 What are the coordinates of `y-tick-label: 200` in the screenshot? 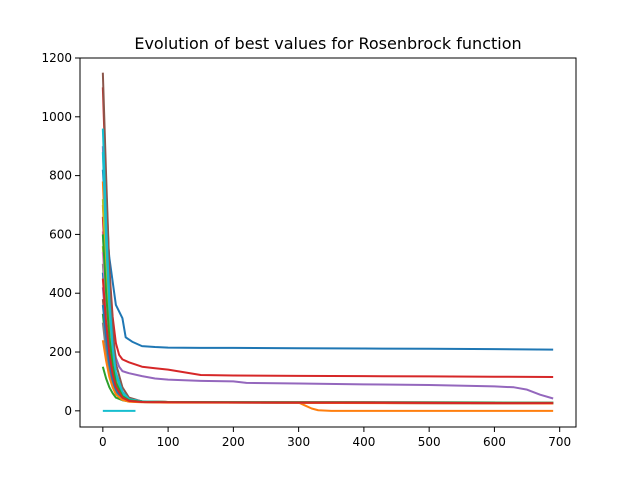 It's located at (60, 352).